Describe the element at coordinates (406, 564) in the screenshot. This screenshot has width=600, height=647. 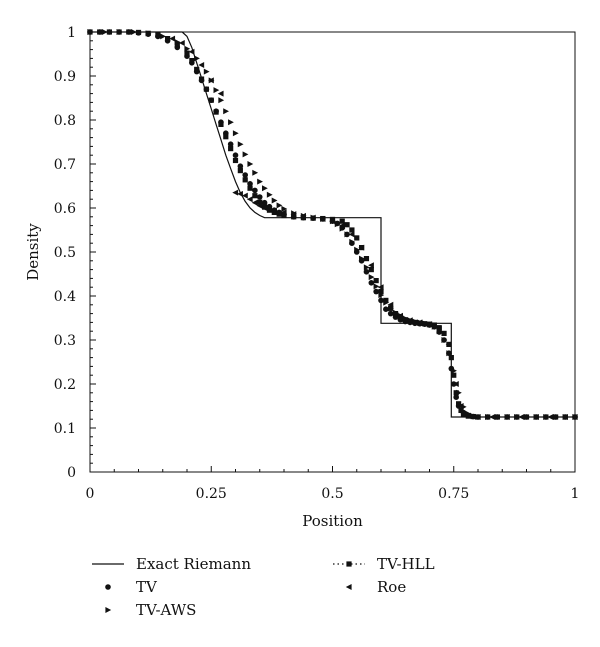
I see `legend-label: TV-HLL` at that location.